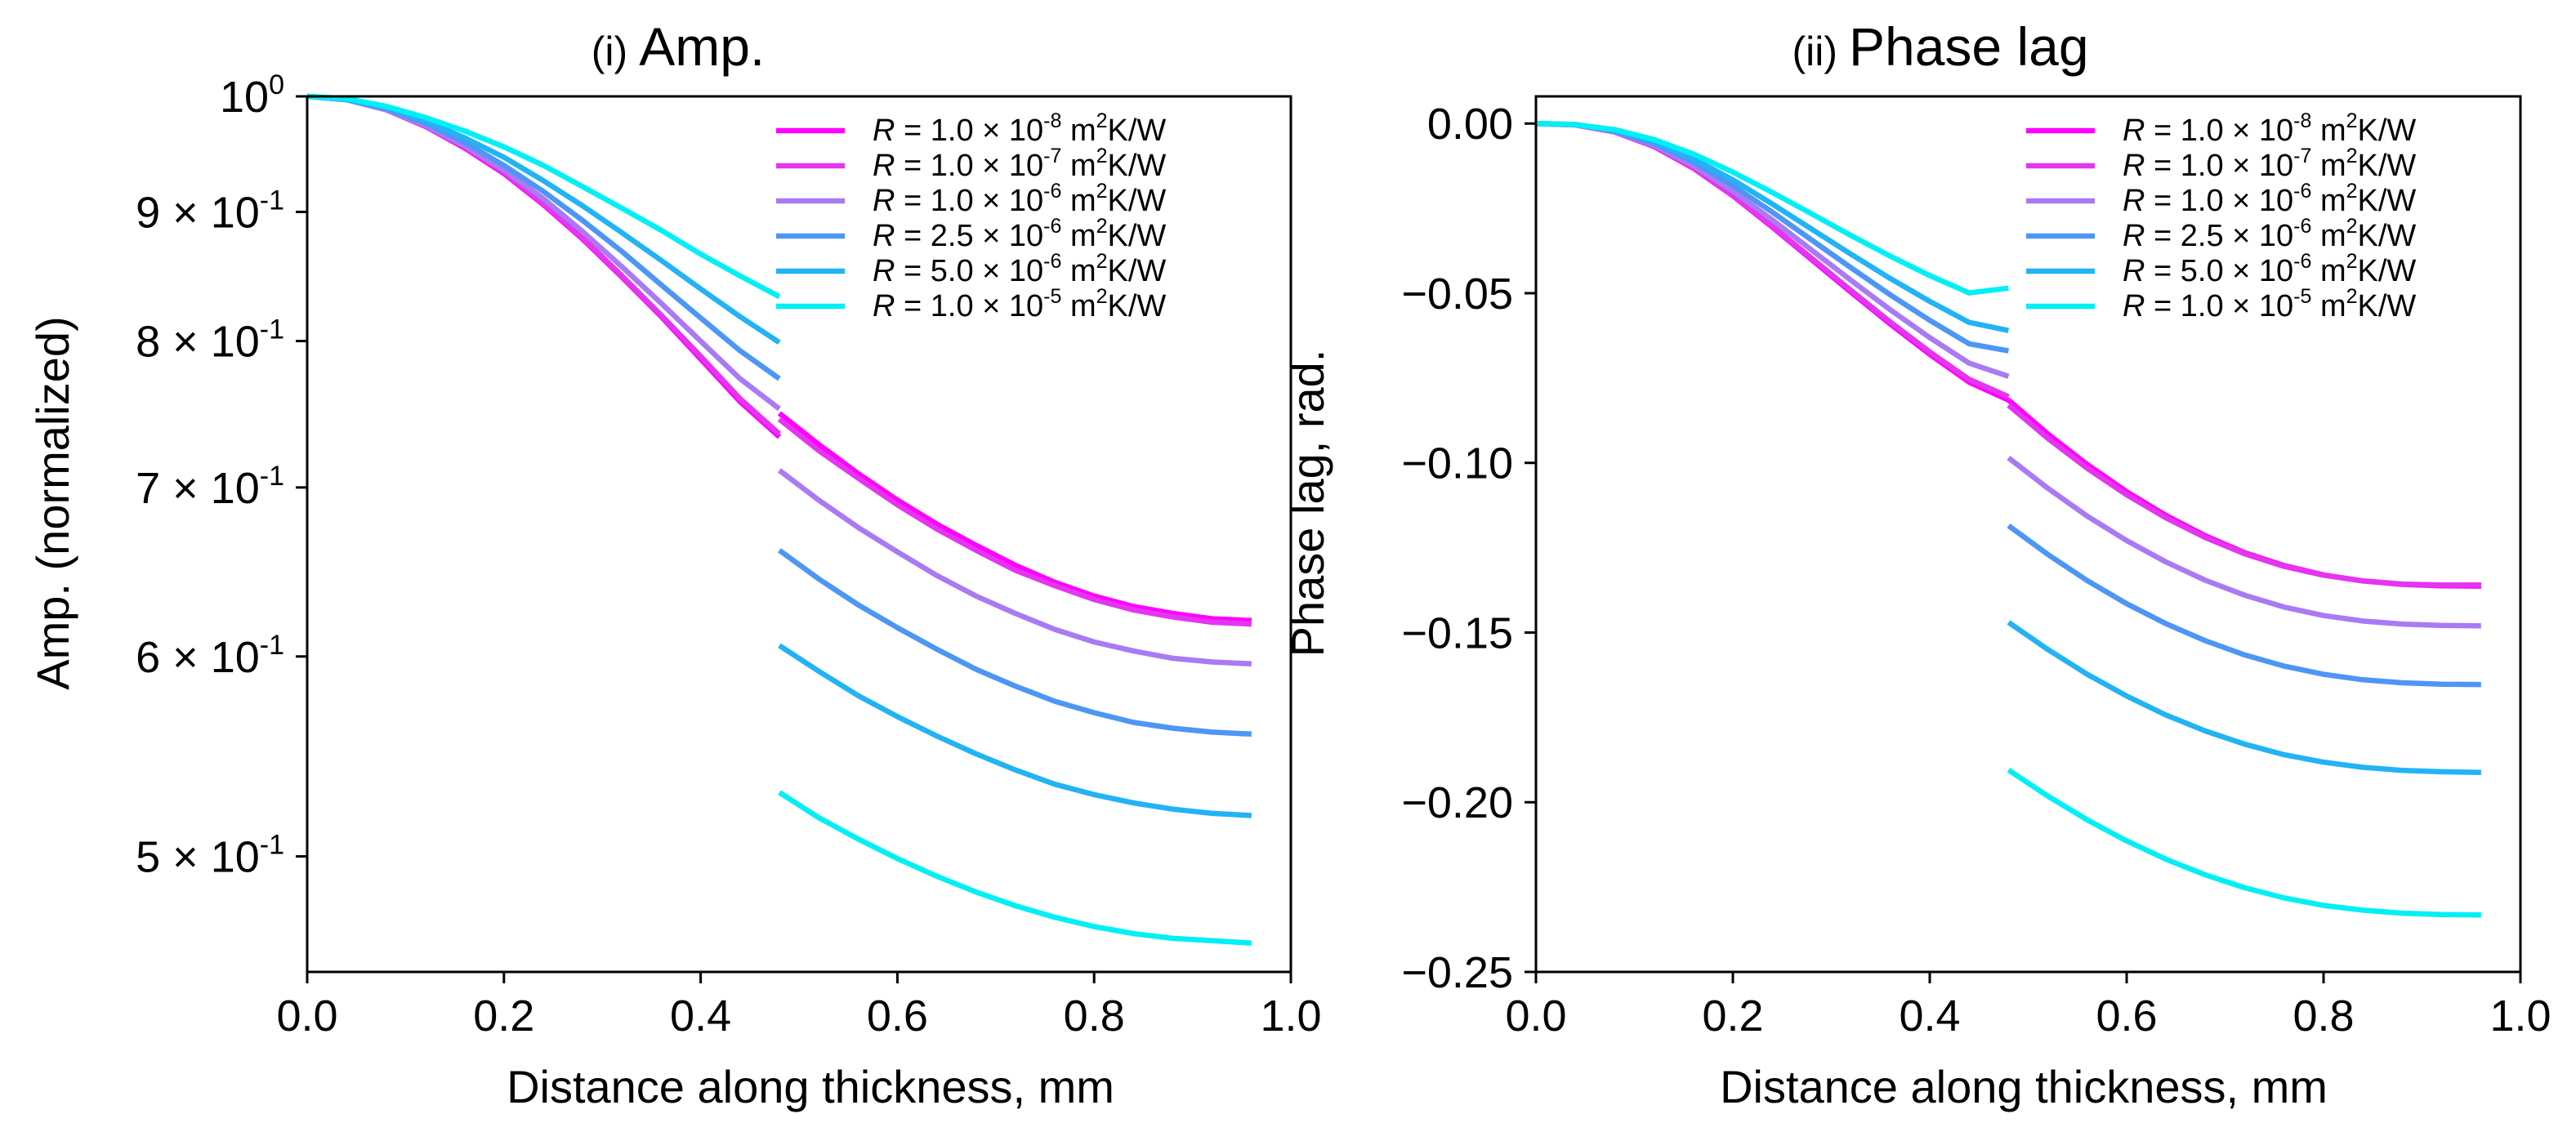  What do you see at coordinates (1457, 294) in the screenshot?
I see `y-tick-label: −0.05` at bounding box center [1457, 294].